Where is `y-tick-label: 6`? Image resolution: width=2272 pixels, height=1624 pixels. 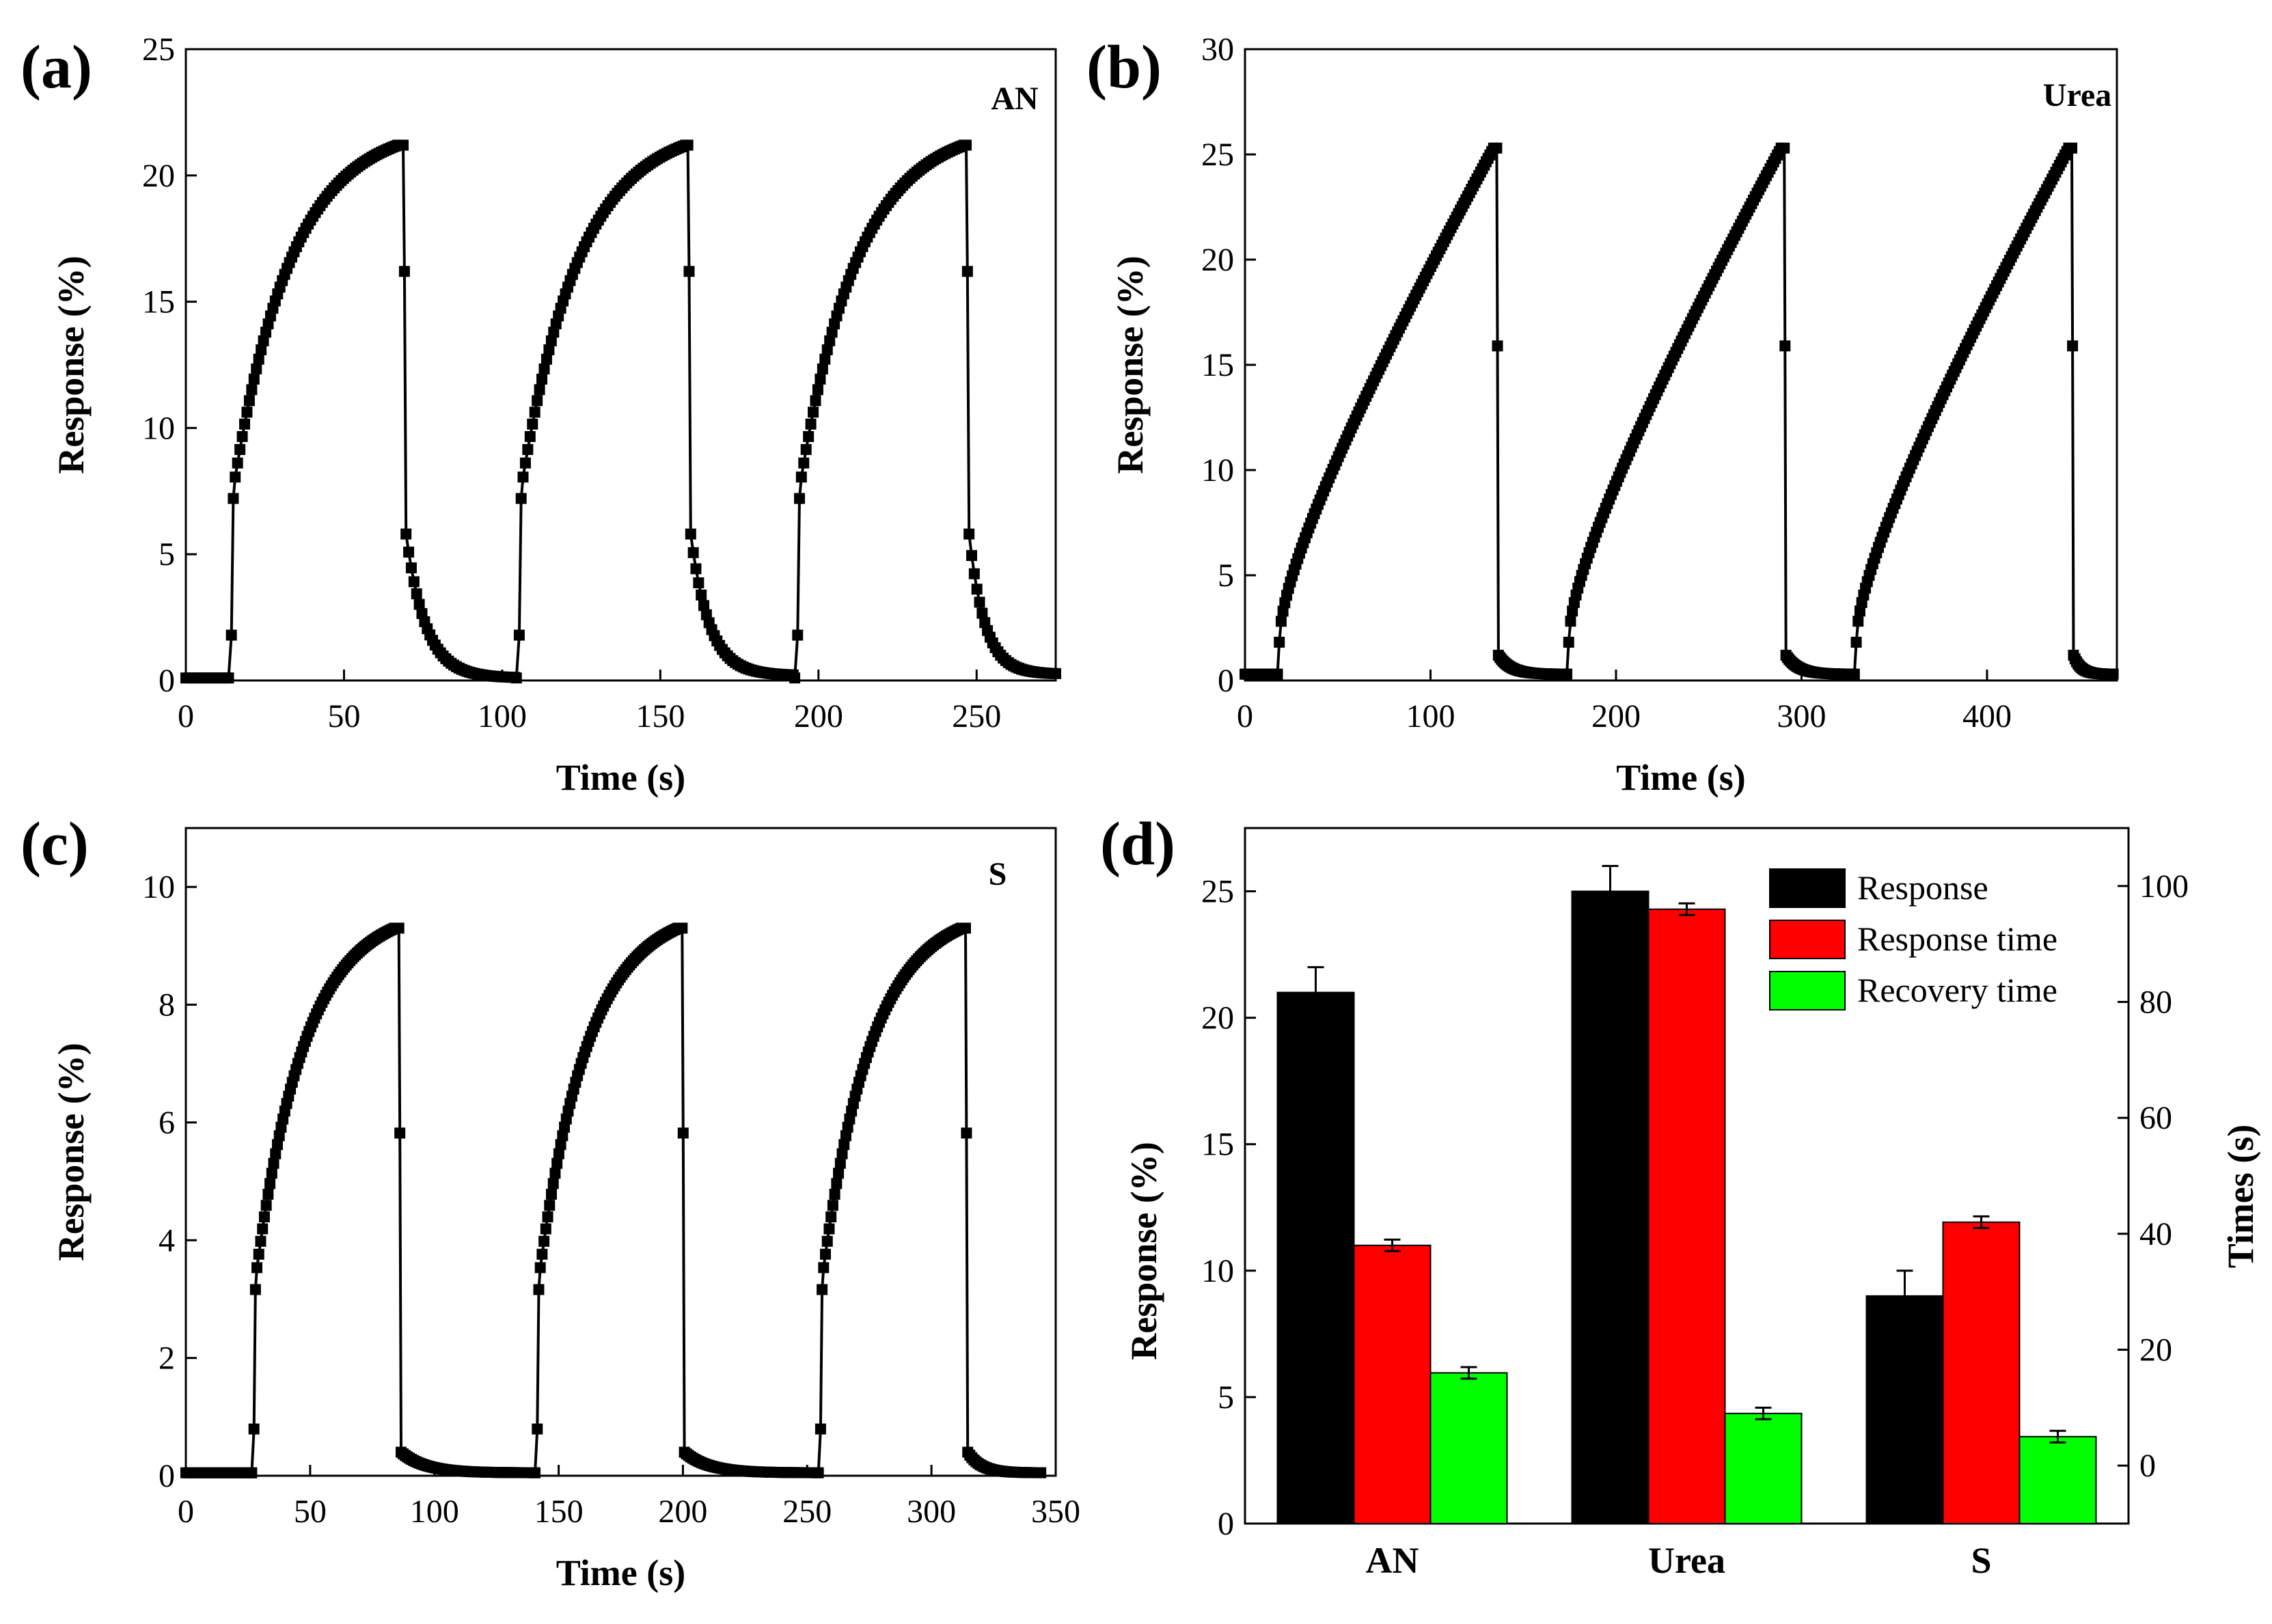 y-tick-label: 6 is located at coordinates (167, 1123).